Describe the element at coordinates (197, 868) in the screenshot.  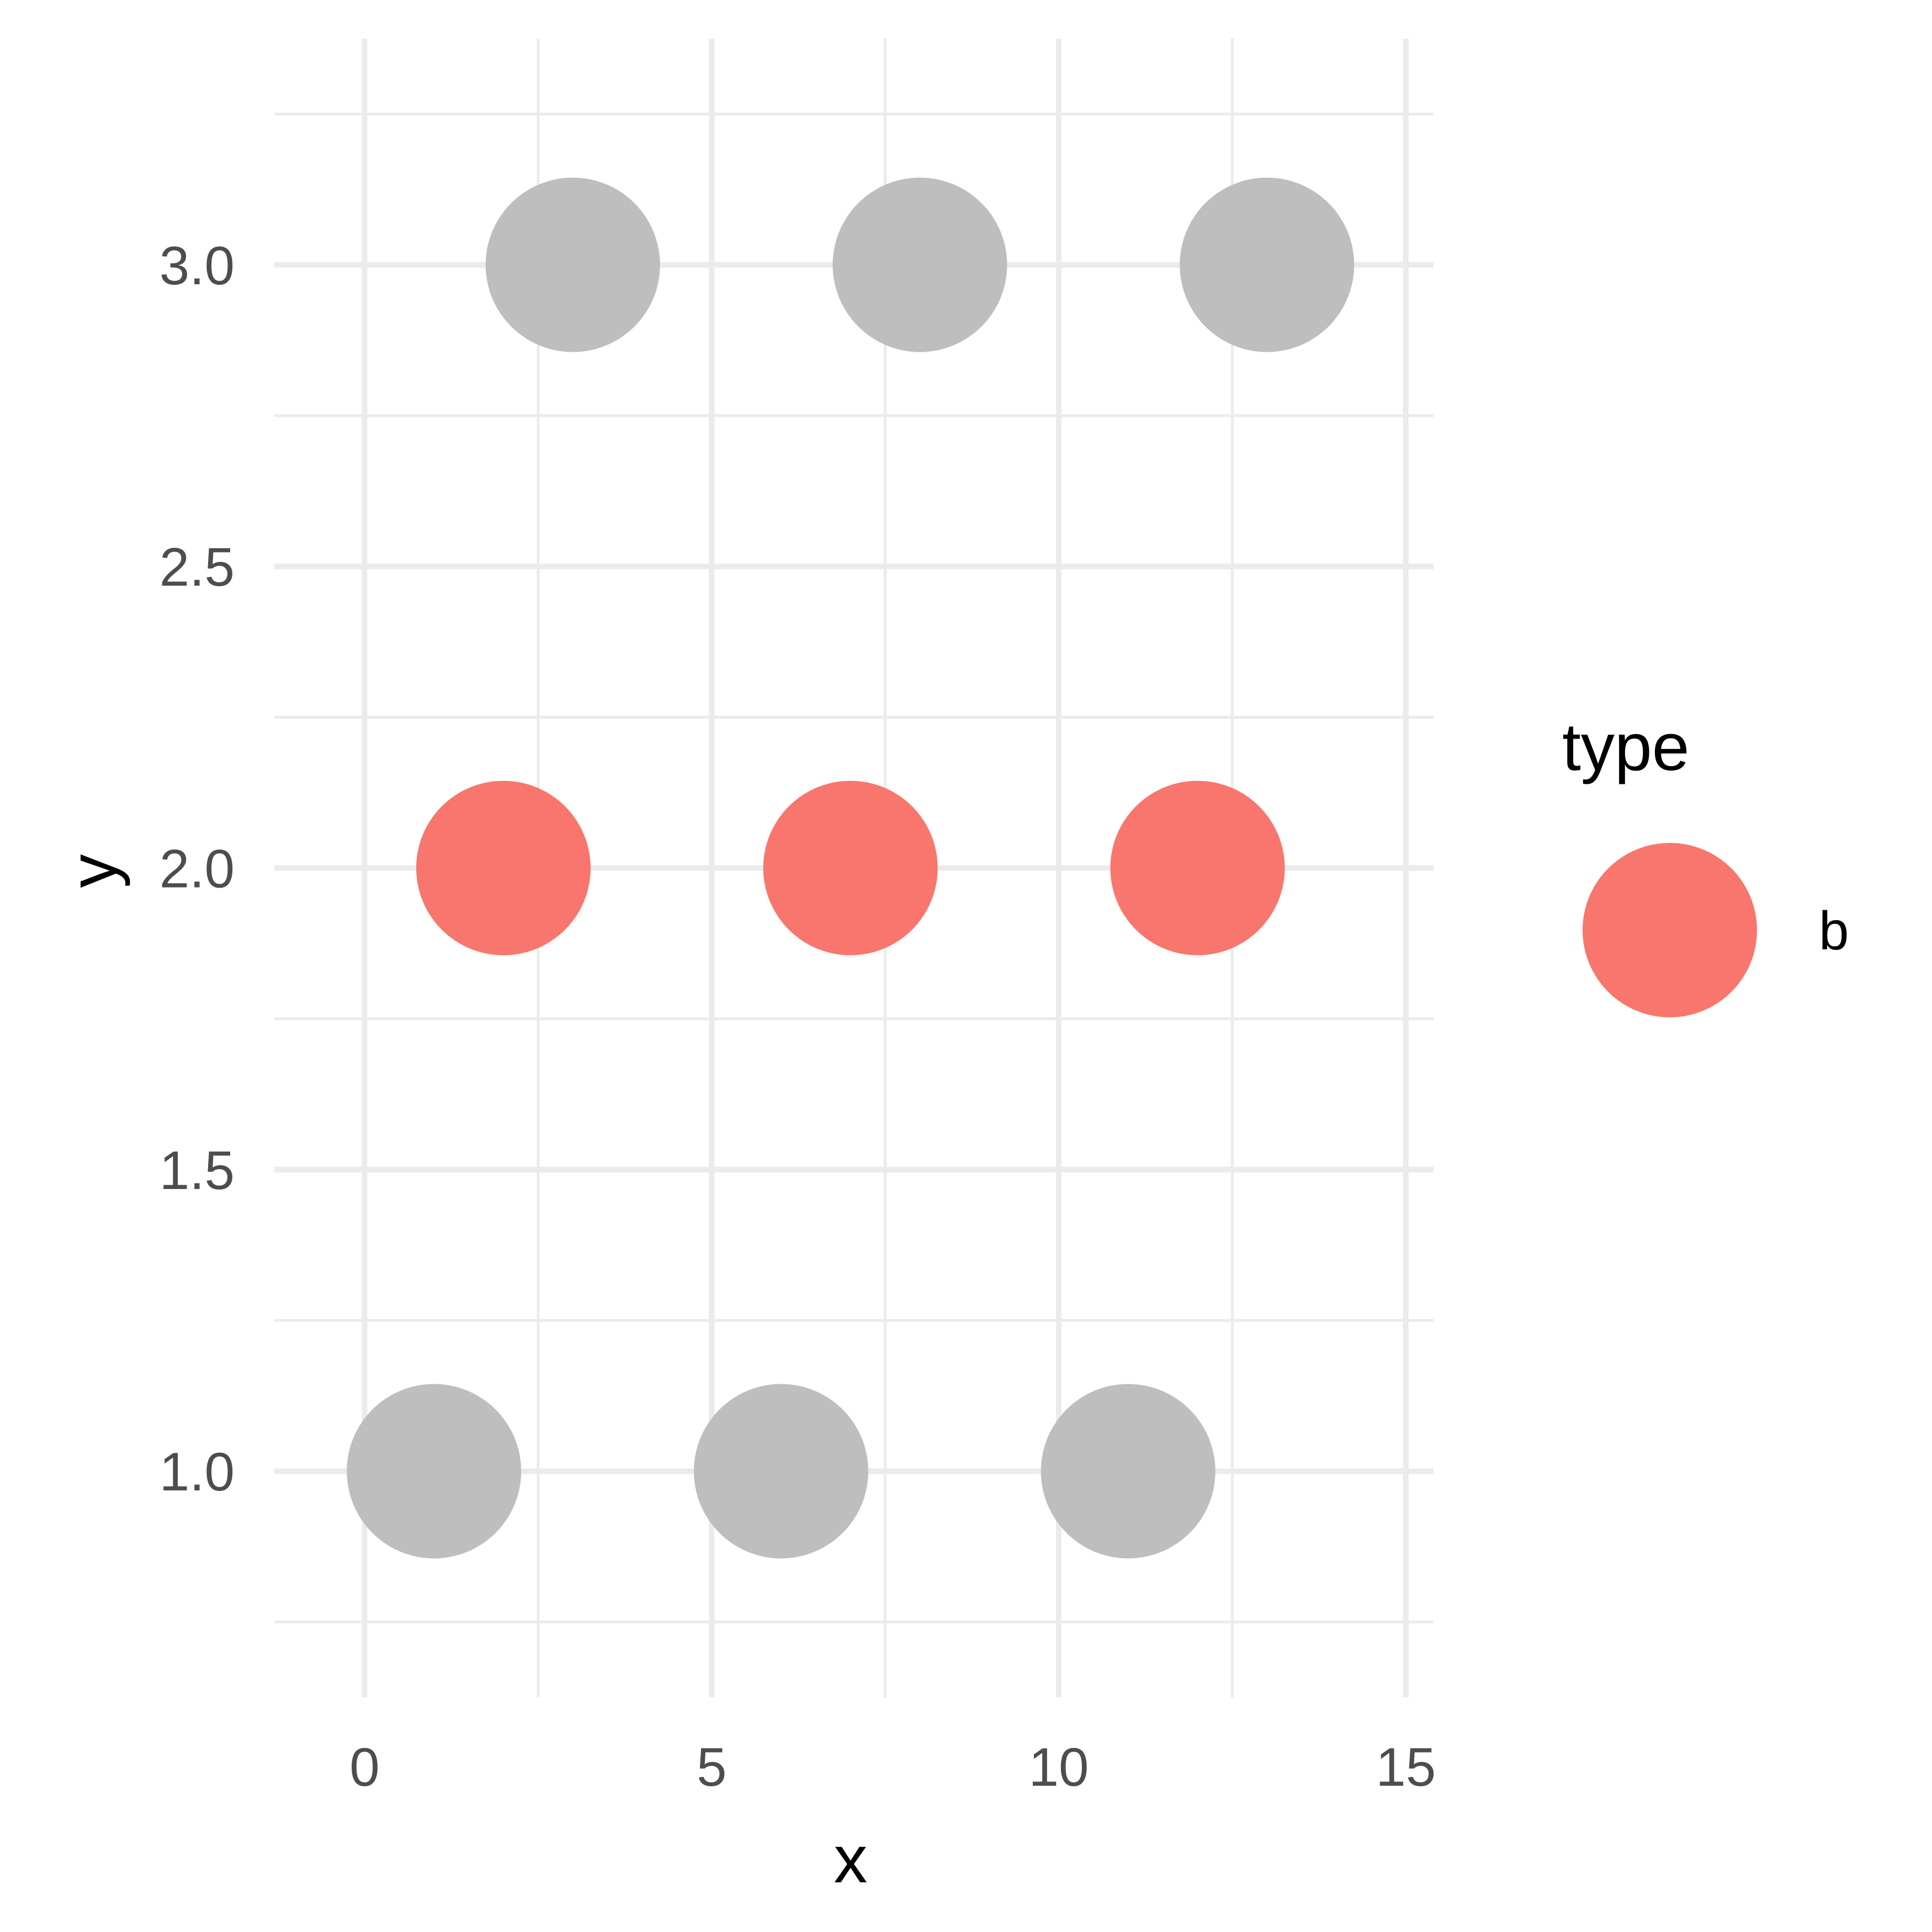
I see `y-tick-label: 2.0` at that location.